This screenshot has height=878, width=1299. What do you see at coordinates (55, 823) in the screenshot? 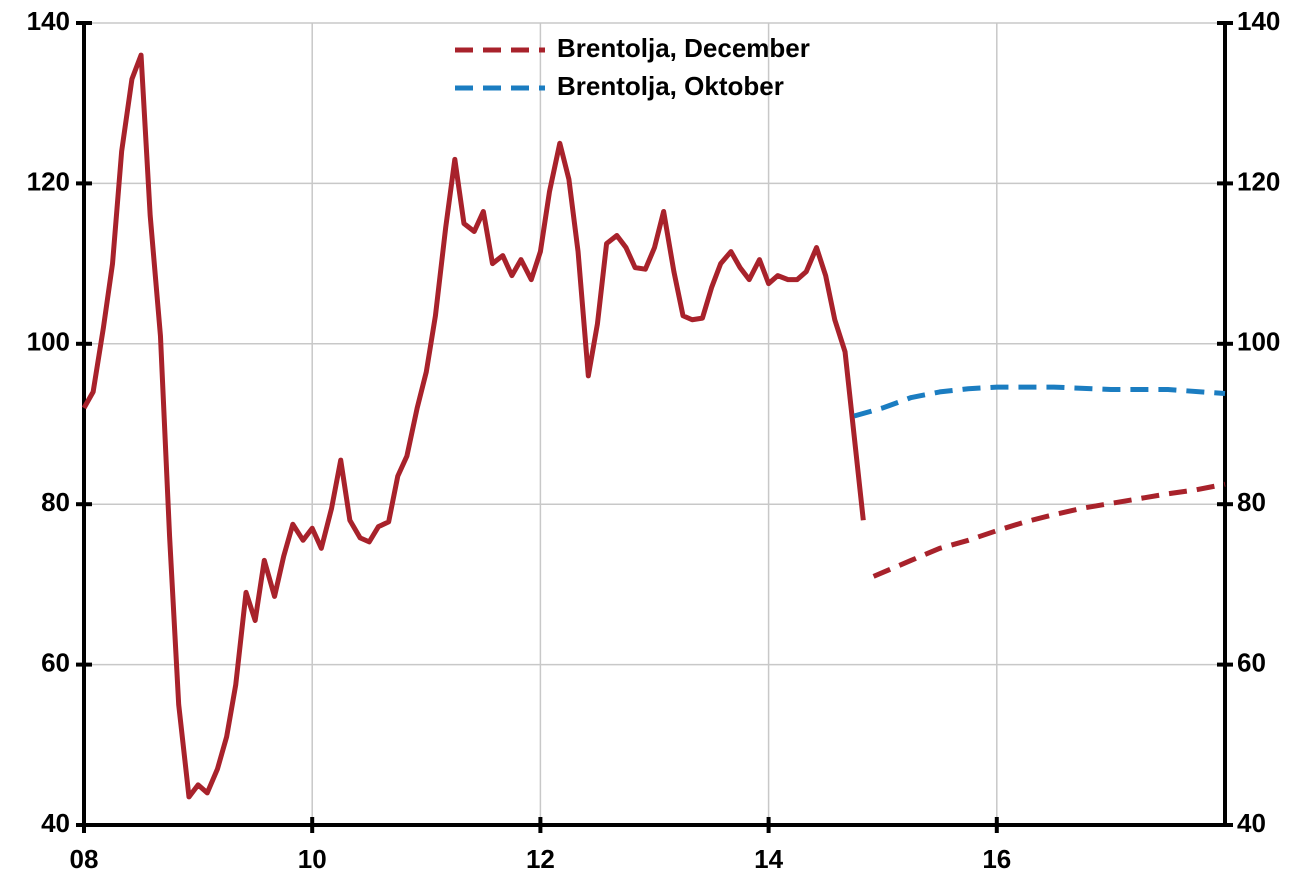
I see `y-tick-label: 40` at bounding box center [55, 823].